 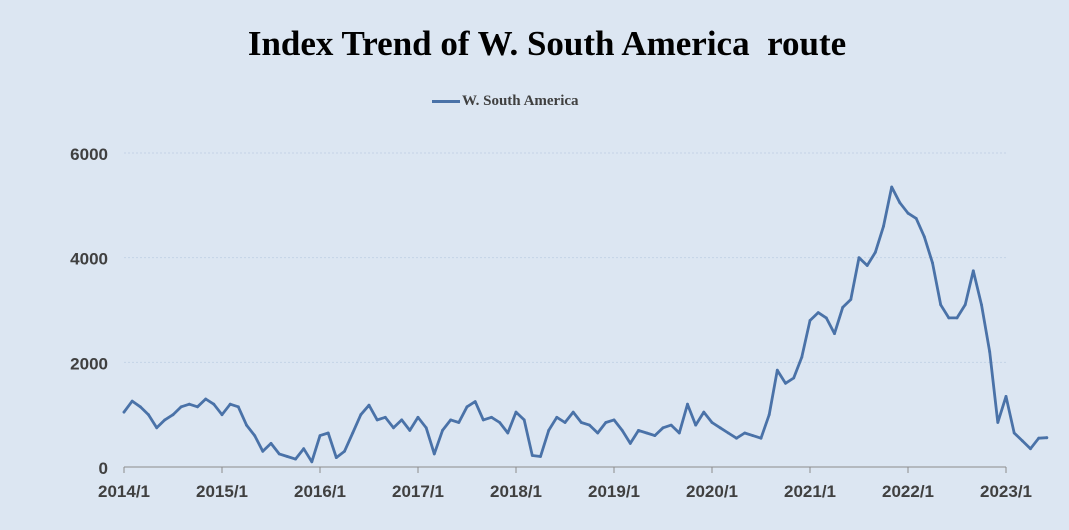 I want to click on x-tick-label: 2014/1, so click(x=124, y=491).